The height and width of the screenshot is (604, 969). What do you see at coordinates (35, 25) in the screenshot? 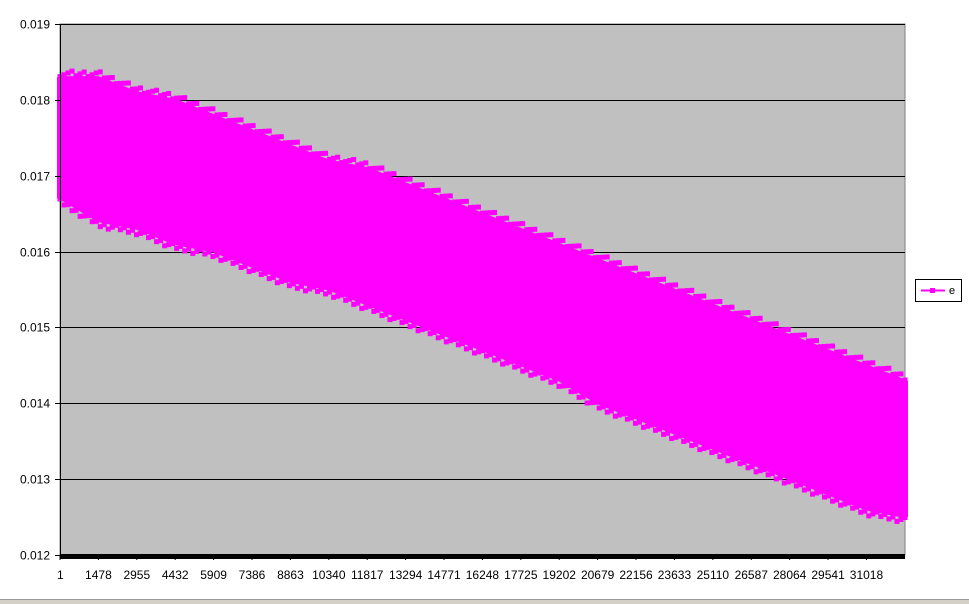
I see `y-tick-label: 0.019` at bounding box center [35, 25].